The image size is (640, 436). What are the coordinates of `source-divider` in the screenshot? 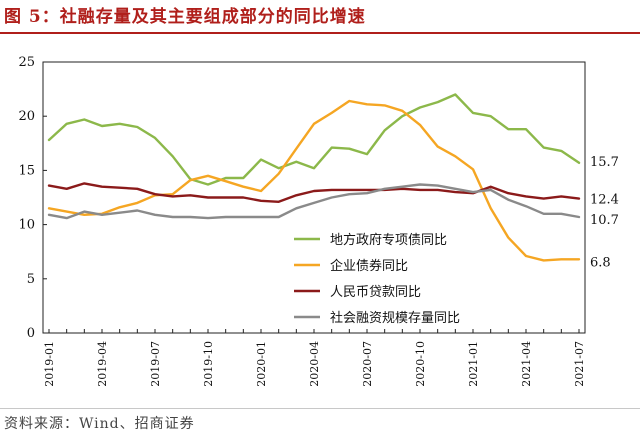 It's located at (320, 408).